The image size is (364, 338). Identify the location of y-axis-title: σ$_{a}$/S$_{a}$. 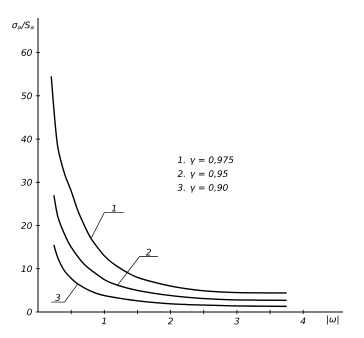
(23, 26).